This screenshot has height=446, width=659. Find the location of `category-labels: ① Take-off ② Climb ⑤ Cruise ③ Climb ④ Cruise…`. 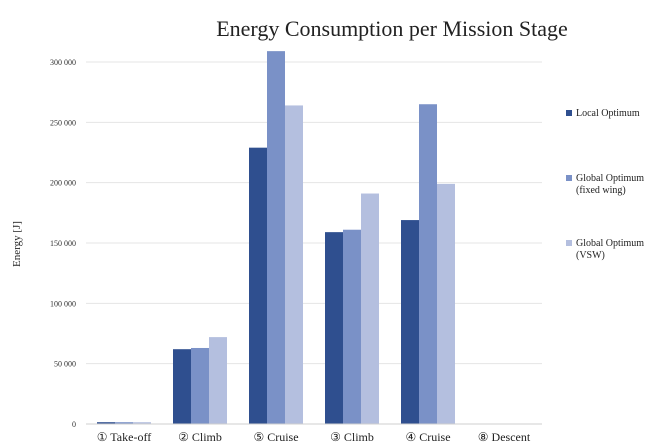

category-labels: ① Take-off ② Climb ⑤ Cruise ③ Climb ④ Cruise… is located at coordinates (314, 437).